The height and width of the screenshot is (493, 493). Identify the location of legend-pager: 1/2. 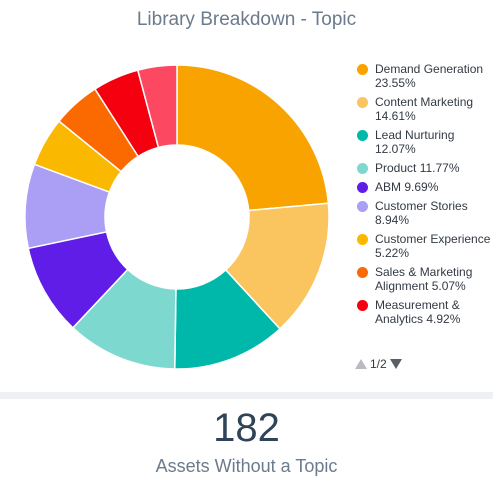
(378, 364).